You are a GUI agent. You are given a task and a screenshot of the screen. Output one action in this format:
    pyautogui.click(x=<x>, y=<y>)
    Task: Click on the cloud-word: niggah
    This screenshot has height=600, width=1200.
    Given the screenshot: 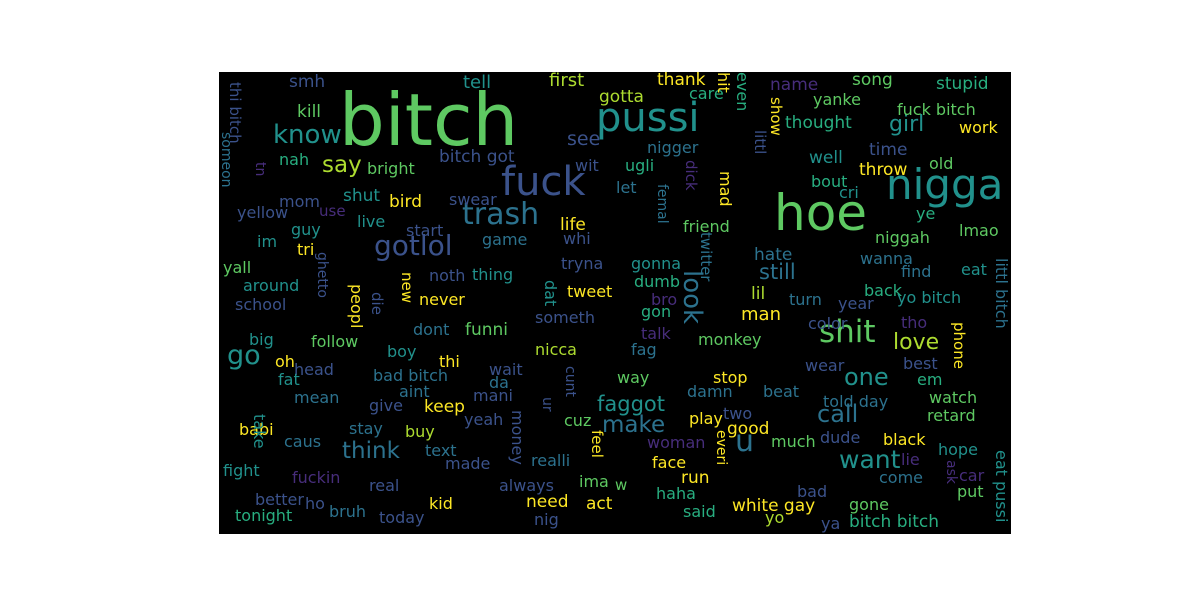 What is the action you would take?
    pyautogui.click(x=902, y=237)
    